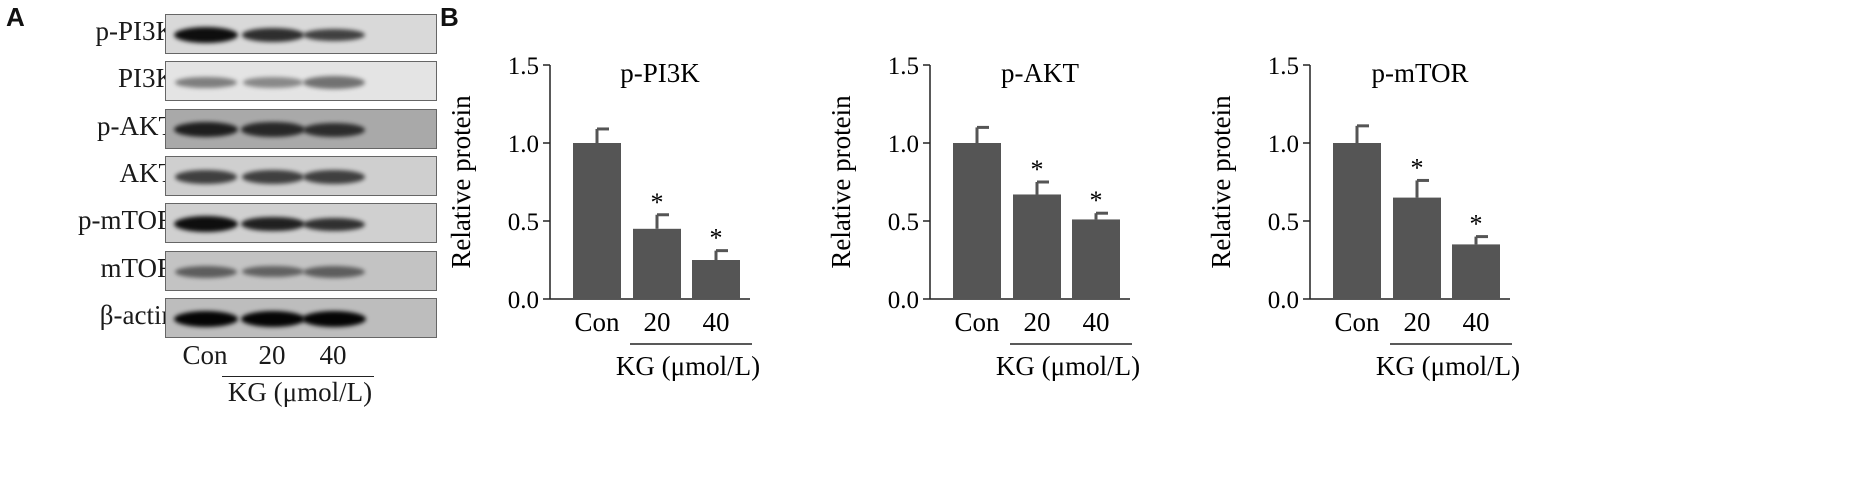  What do you see at coordinates (137, 314) in the screenshot?
I see `blot-row-label: β-actin` at bounding box center [137, 314].